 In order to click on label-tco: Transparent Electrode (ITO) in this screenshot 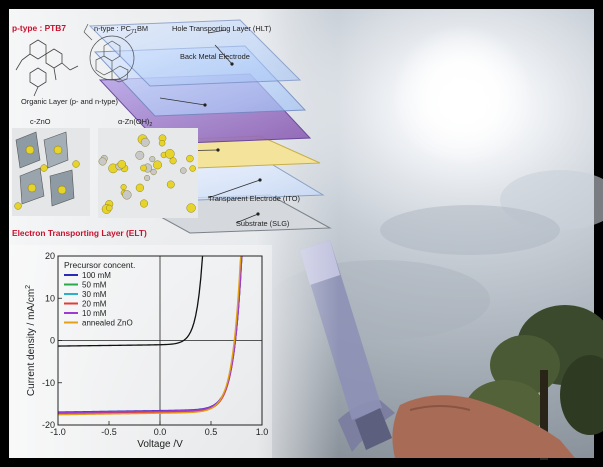, I will do `click(254, 198)`.